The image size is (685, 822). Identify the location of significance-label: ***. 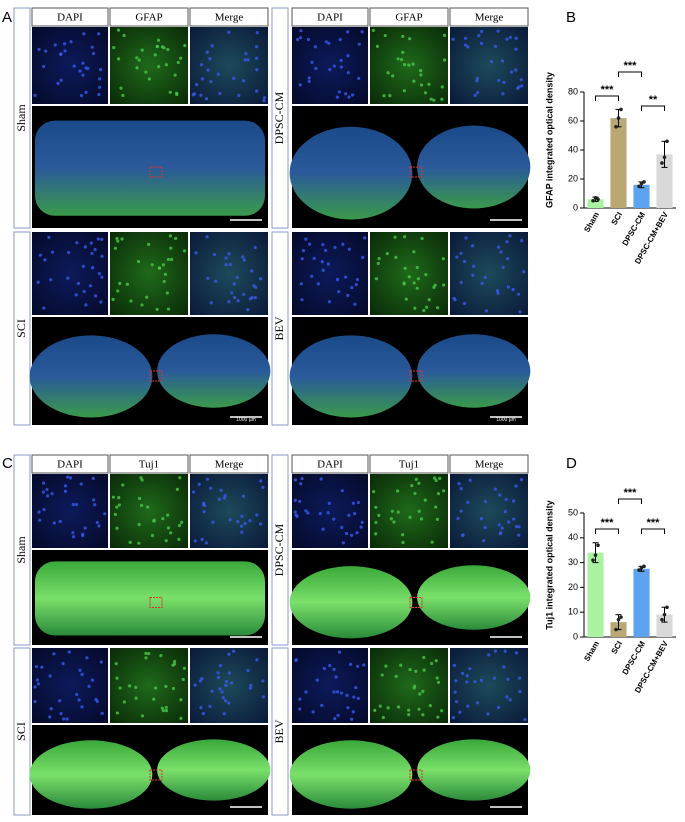
(631, 66).